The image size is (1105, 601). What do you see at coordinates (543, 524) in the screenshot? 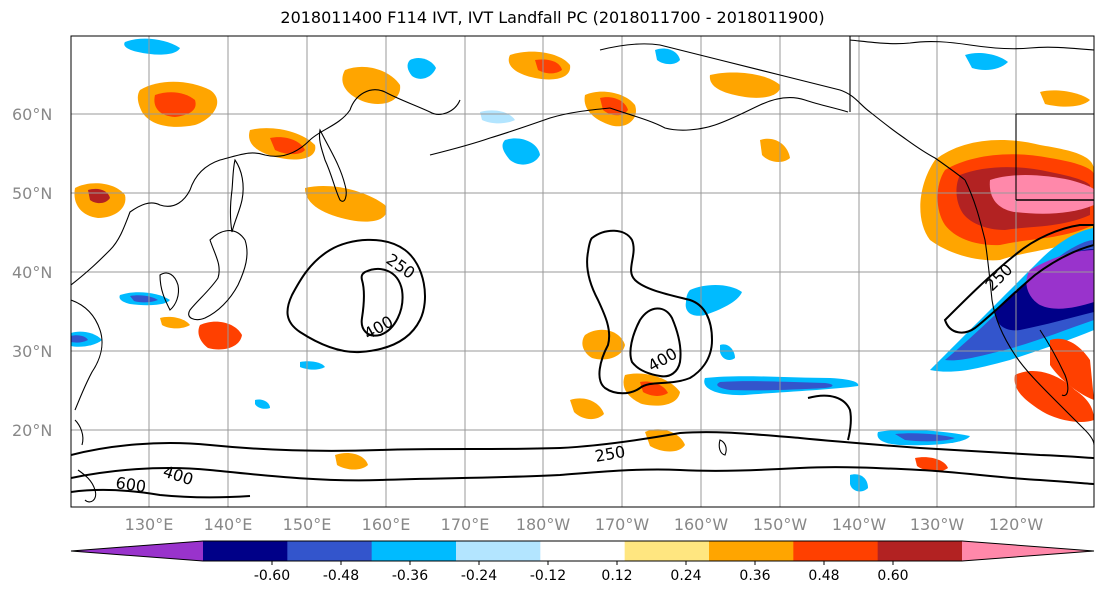
I see `lon-label: 180°W` at bounding box center [543, 524].